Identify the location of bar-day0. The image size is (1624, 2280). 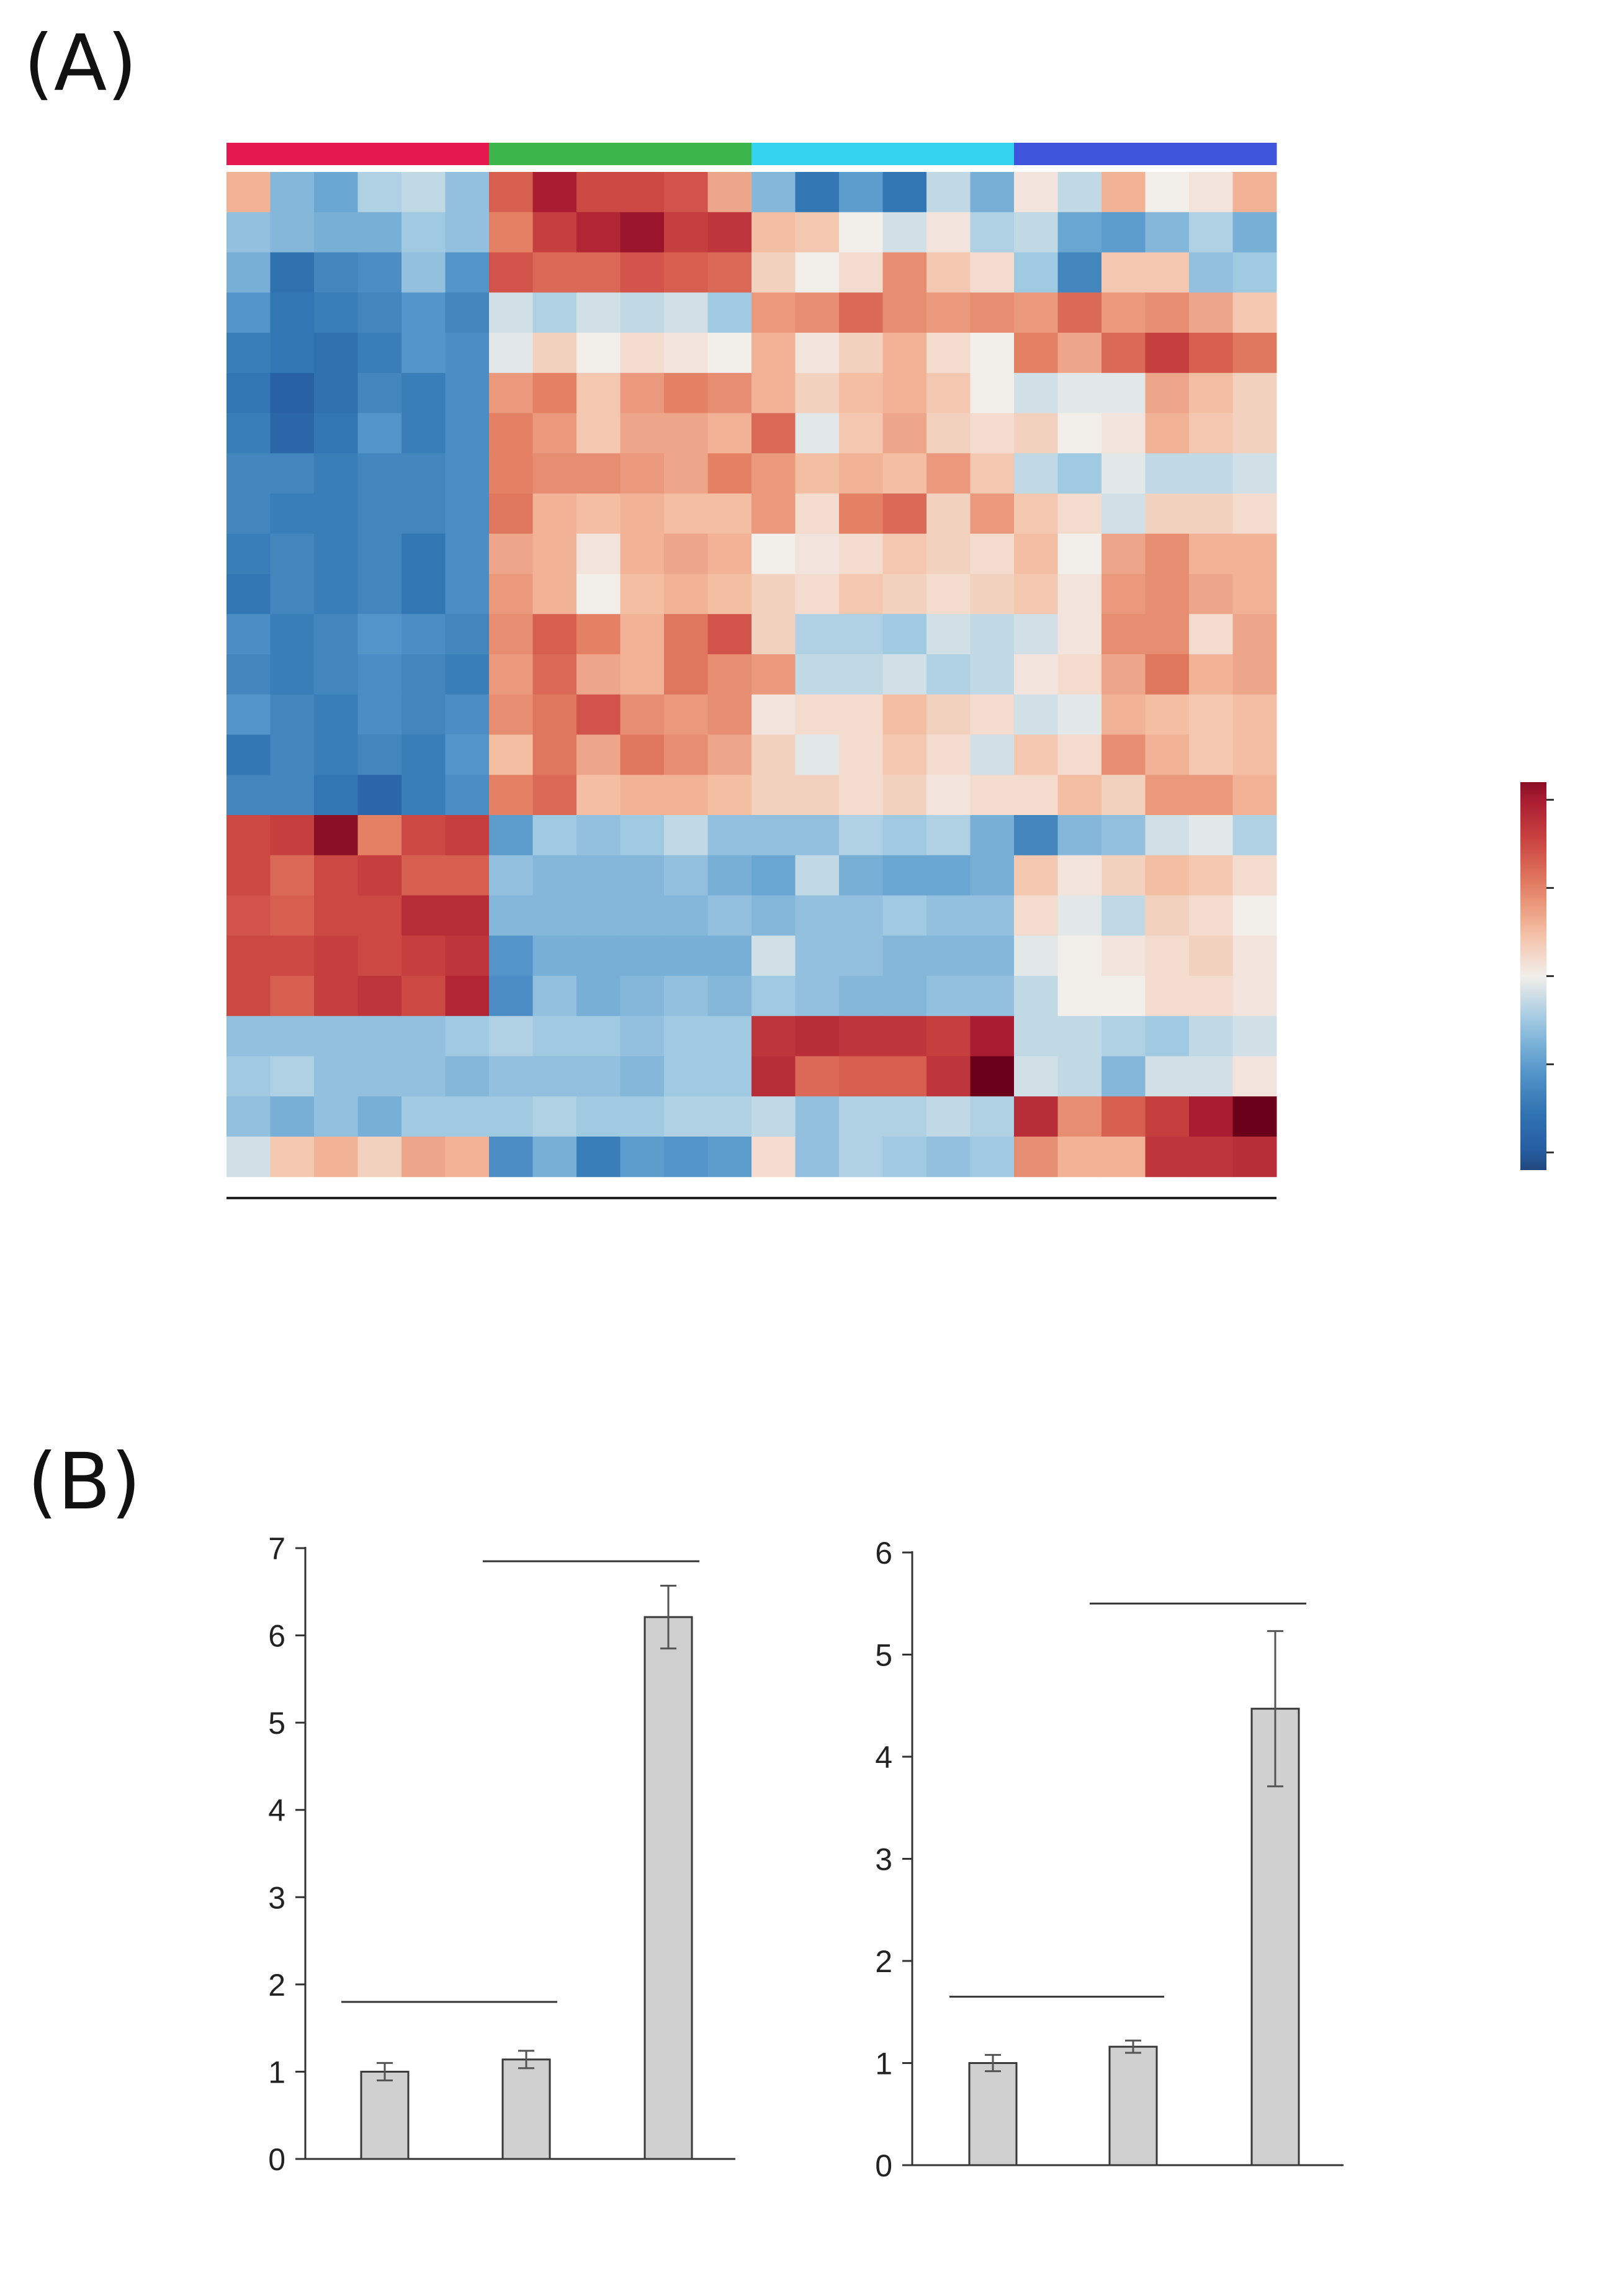
(993, 2114).